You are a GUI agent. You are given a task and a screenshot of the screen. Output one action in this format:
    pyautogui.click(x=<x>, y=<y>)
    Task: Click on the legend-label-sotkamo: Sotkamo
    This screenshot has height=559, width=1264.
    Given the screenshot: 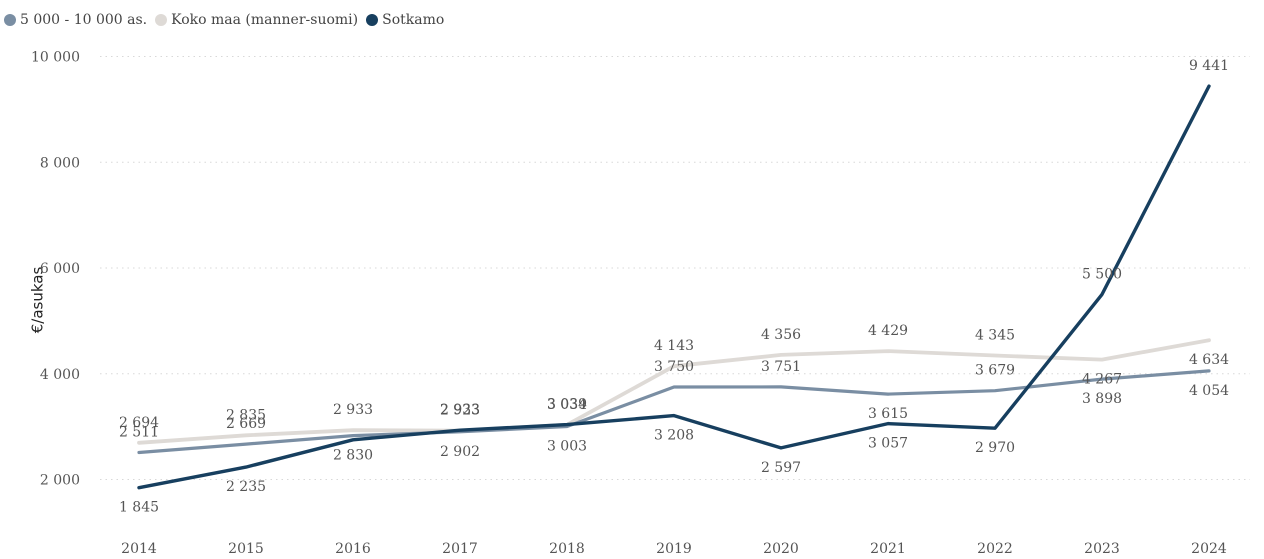 What is the action you would take?
    pyautogui.click(x=413, y=20)
    